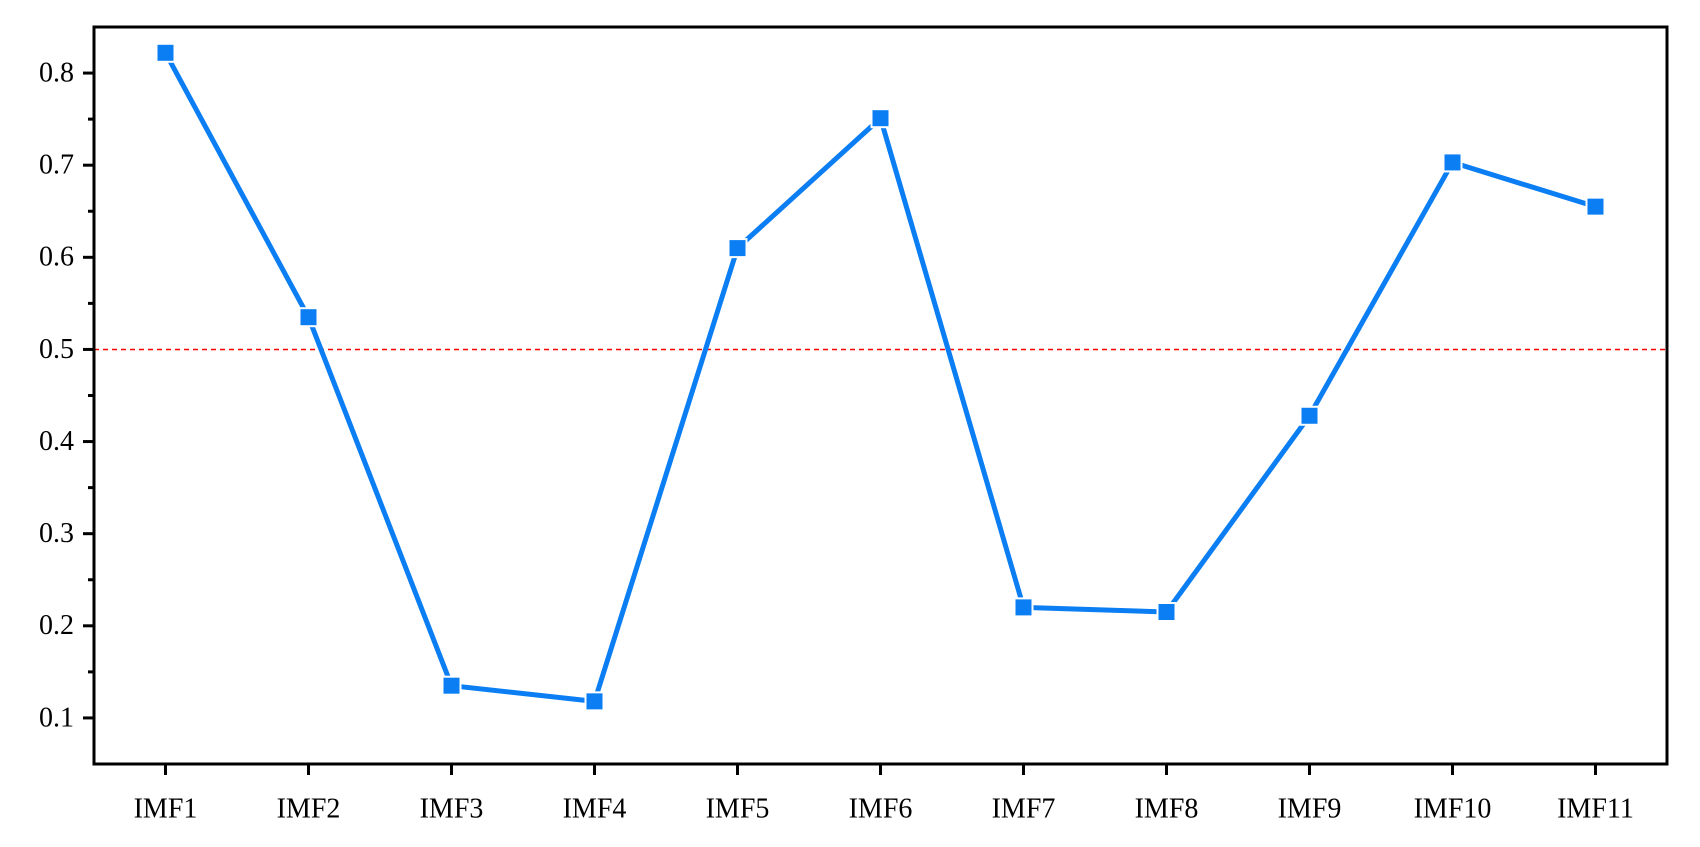 Image resolution: width=1700 pixels, height=847 pixels. Describe the element at coordinates (452, 808) in the screenshot. I see `x-tick-label: IMF3` at that location.